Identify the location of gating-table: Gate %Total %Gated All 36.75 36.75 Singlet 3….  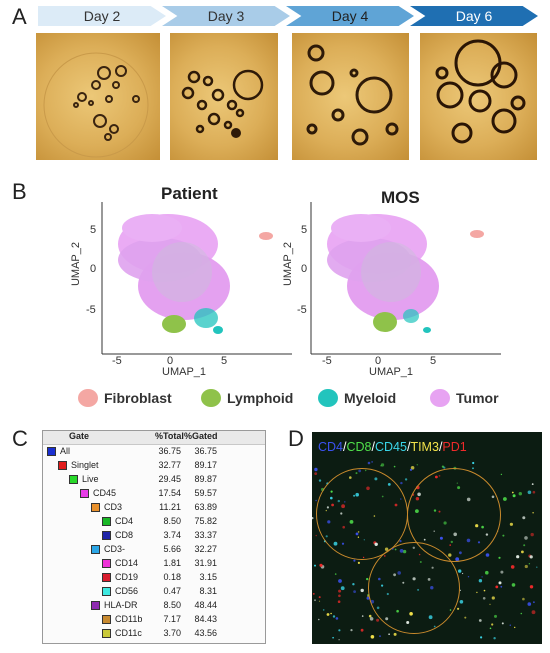
(154, 537).